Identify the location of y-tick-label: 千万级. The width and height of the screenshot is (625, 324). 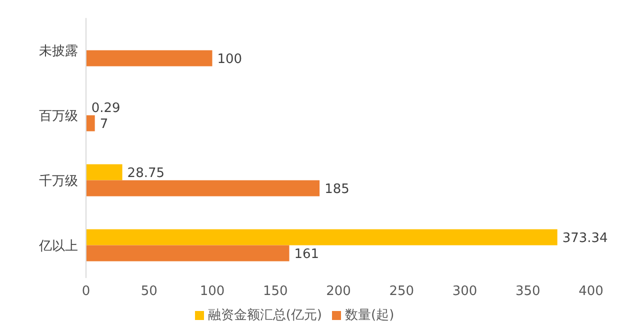
(58, 182).